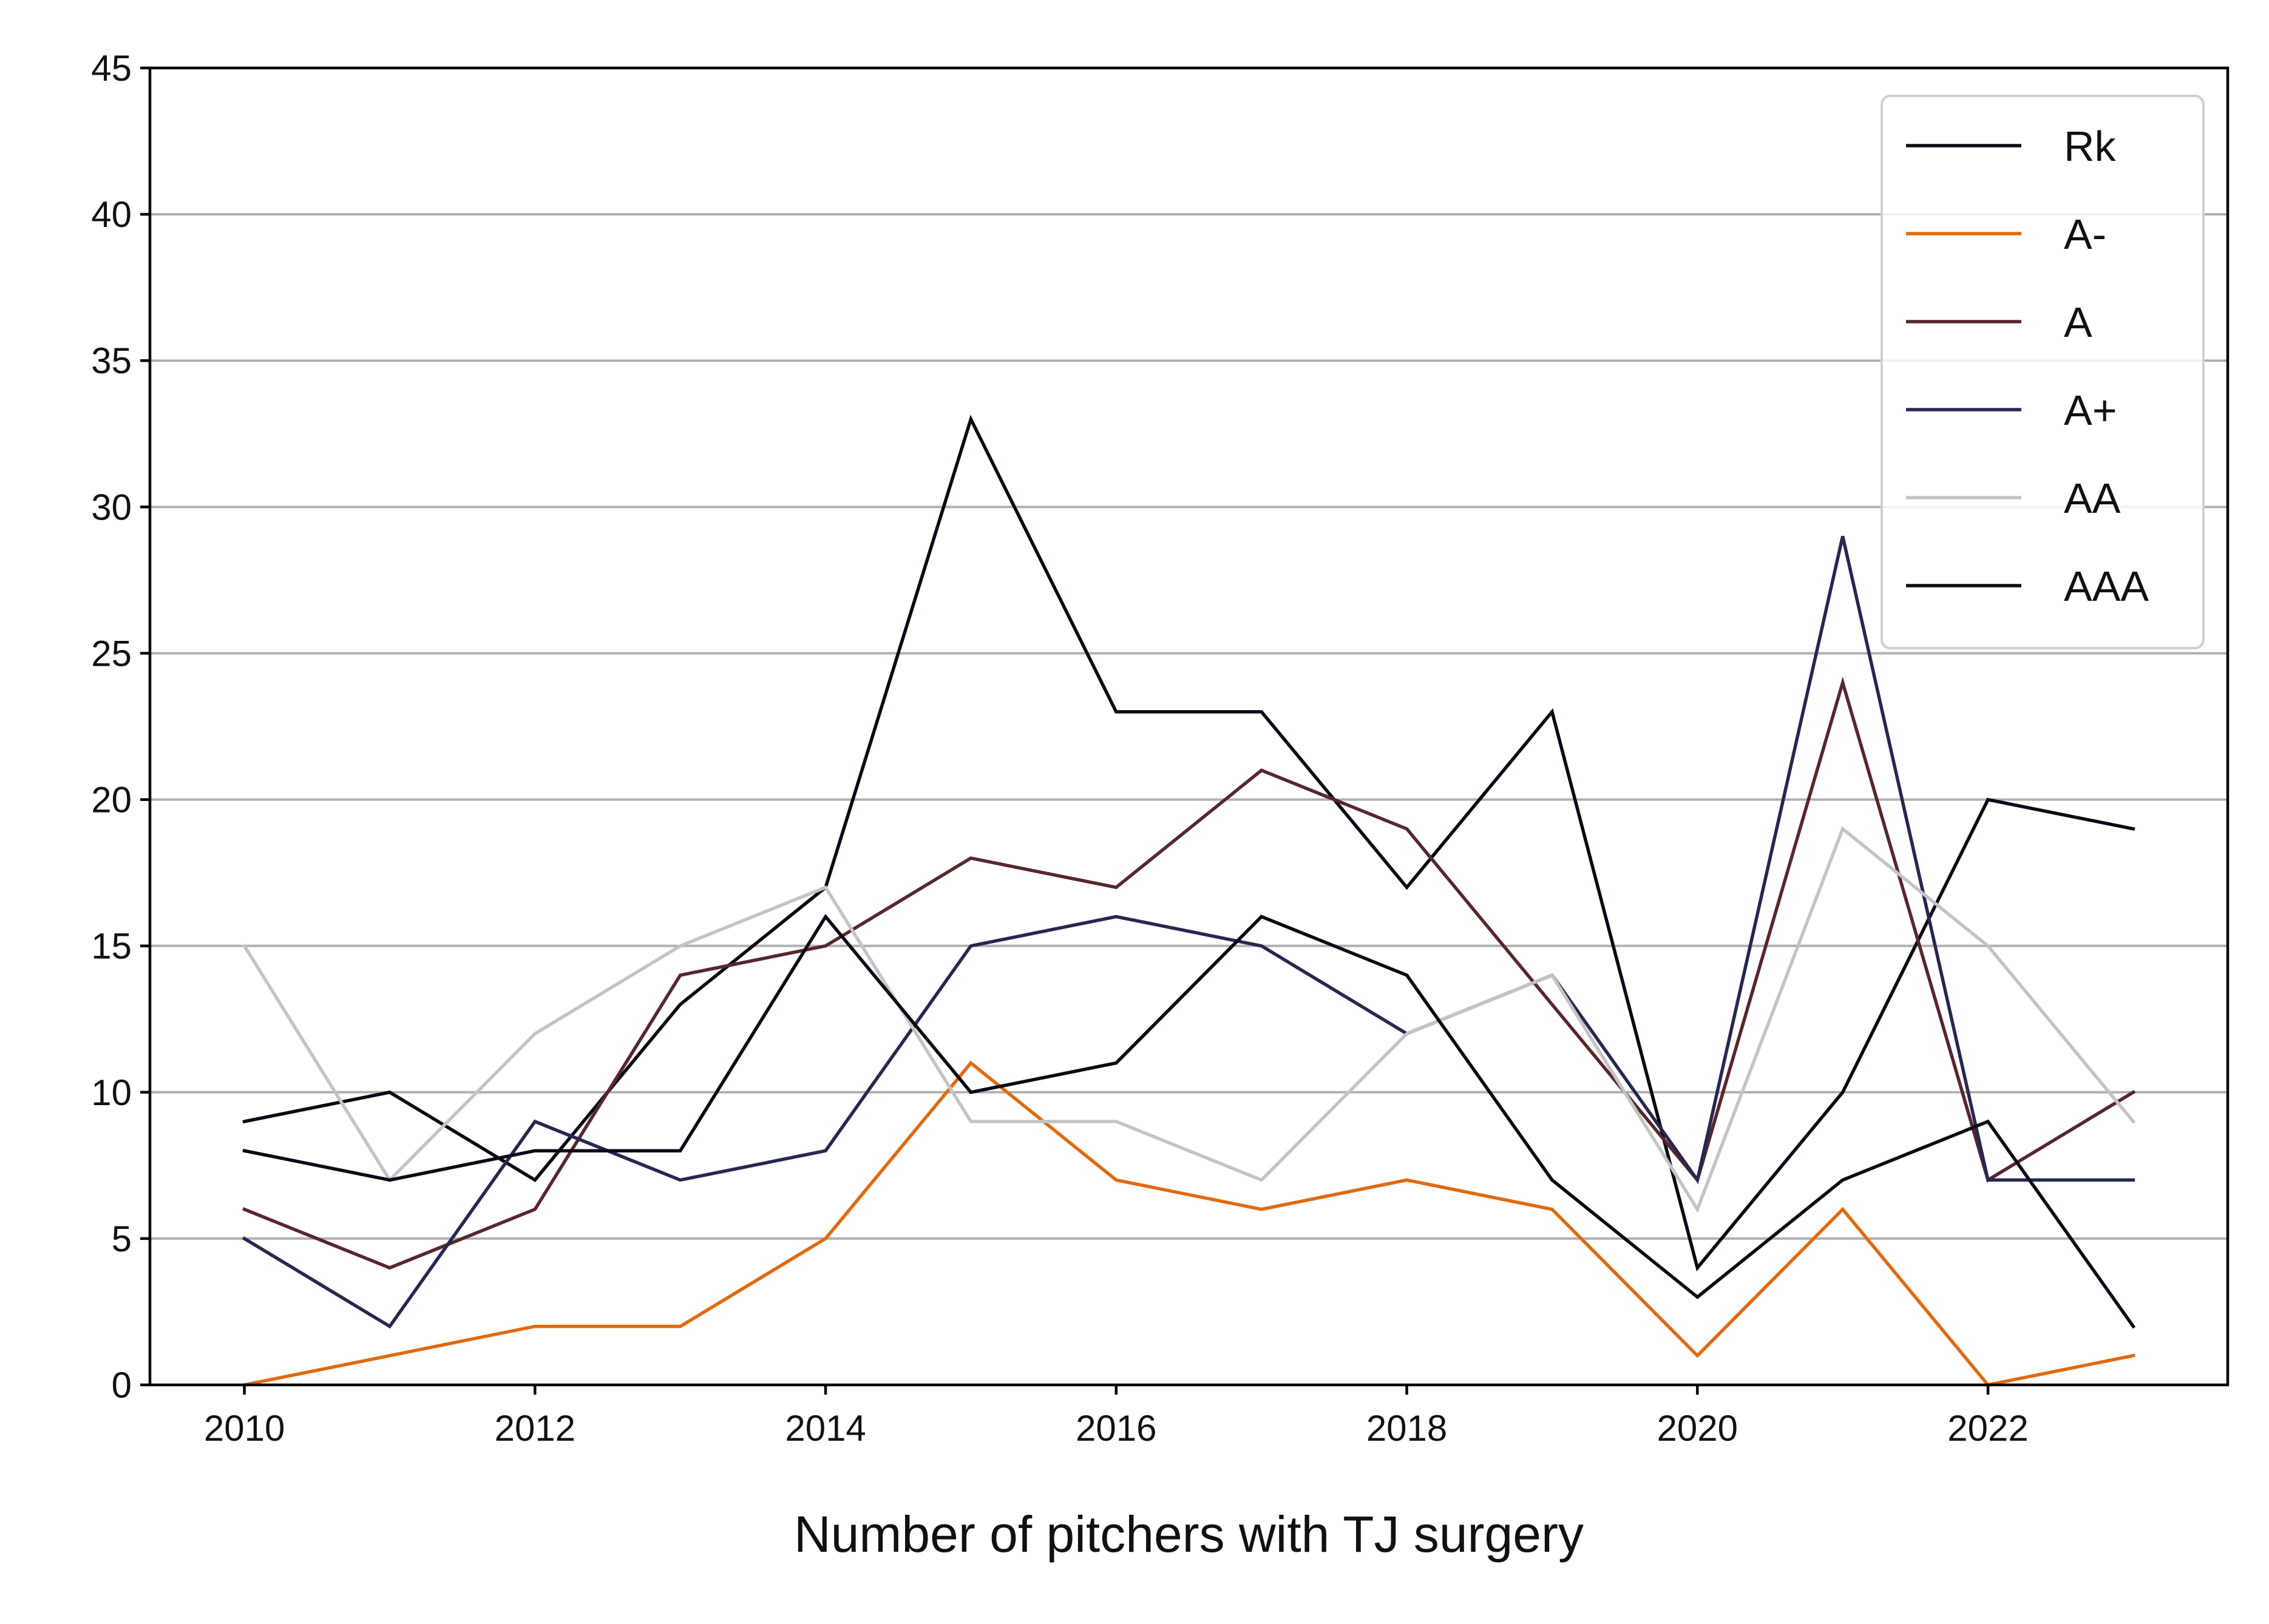 The image size is (2269, 1624). I want to click on legend-label-aminus: A-, so click(2085, 235).